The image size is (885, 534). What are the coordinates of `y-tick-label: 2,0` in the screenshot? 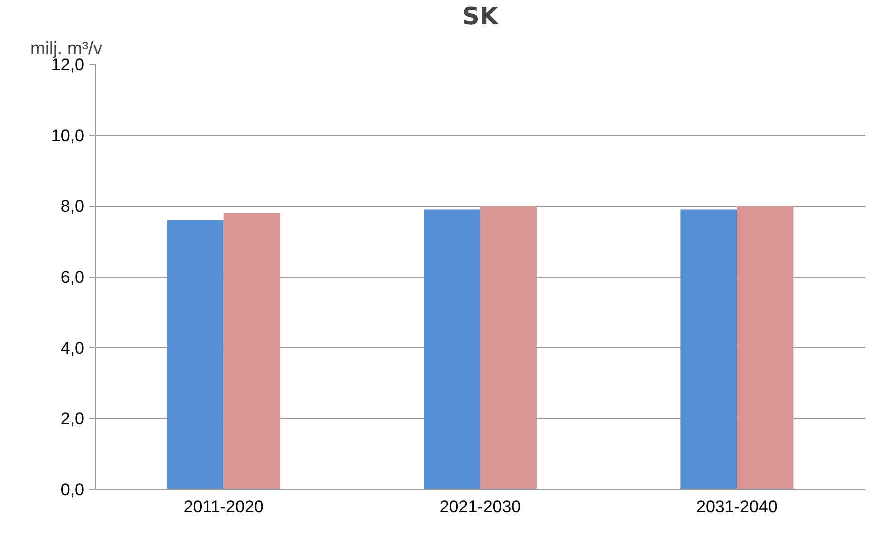 It's located at (72, 419).